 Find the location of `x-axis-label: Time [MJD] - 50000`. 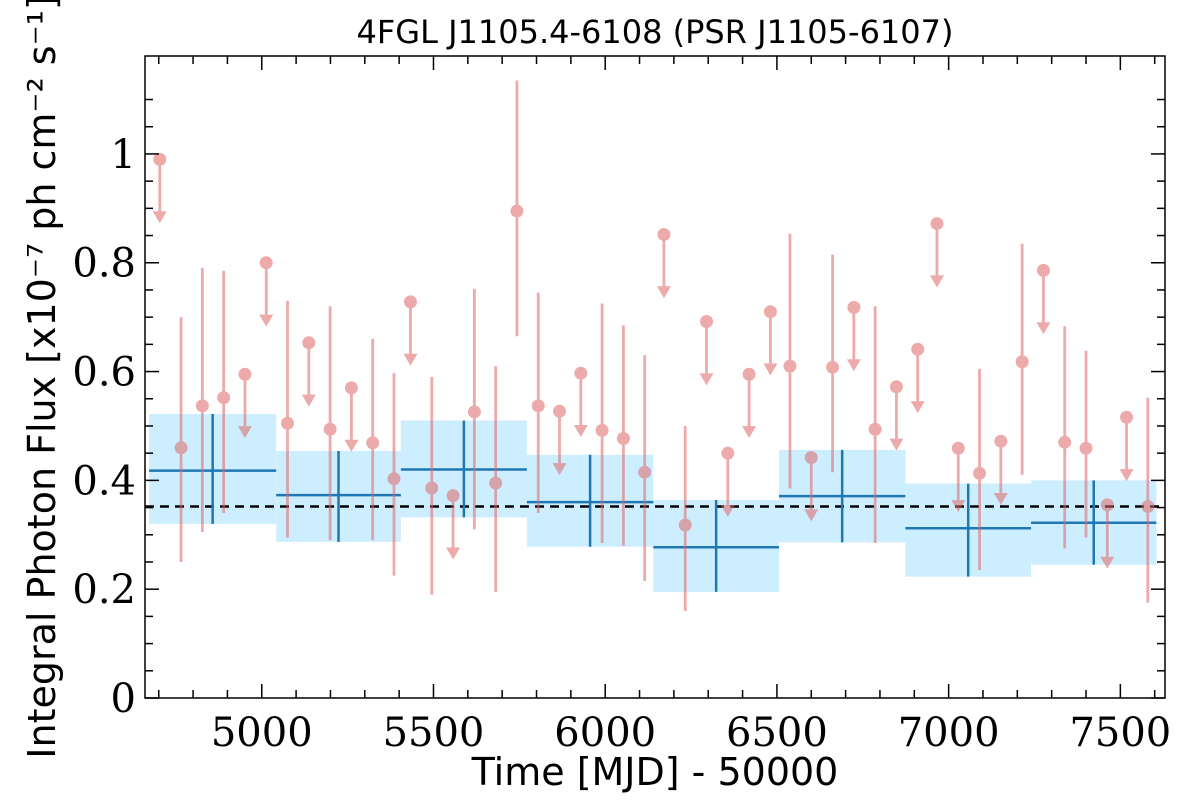

x-axis-label: Time [MJD] - 50000 is located at coordinates (655, 772).